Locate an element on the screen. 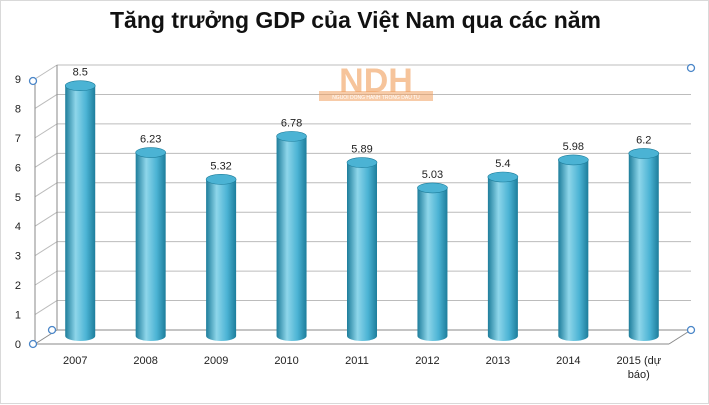  x-tick-label: 2012 is located at coordinates (427, 361).